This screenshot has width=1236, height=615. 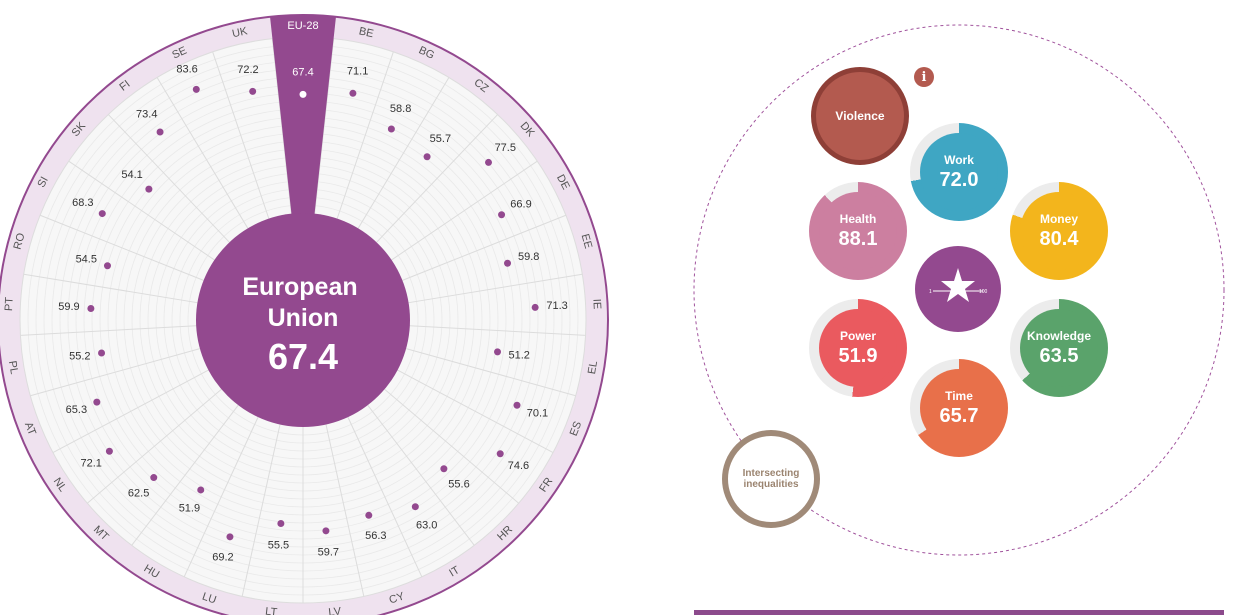 I want to click on data-value-label: 74.6, so click(x=518, y=466).